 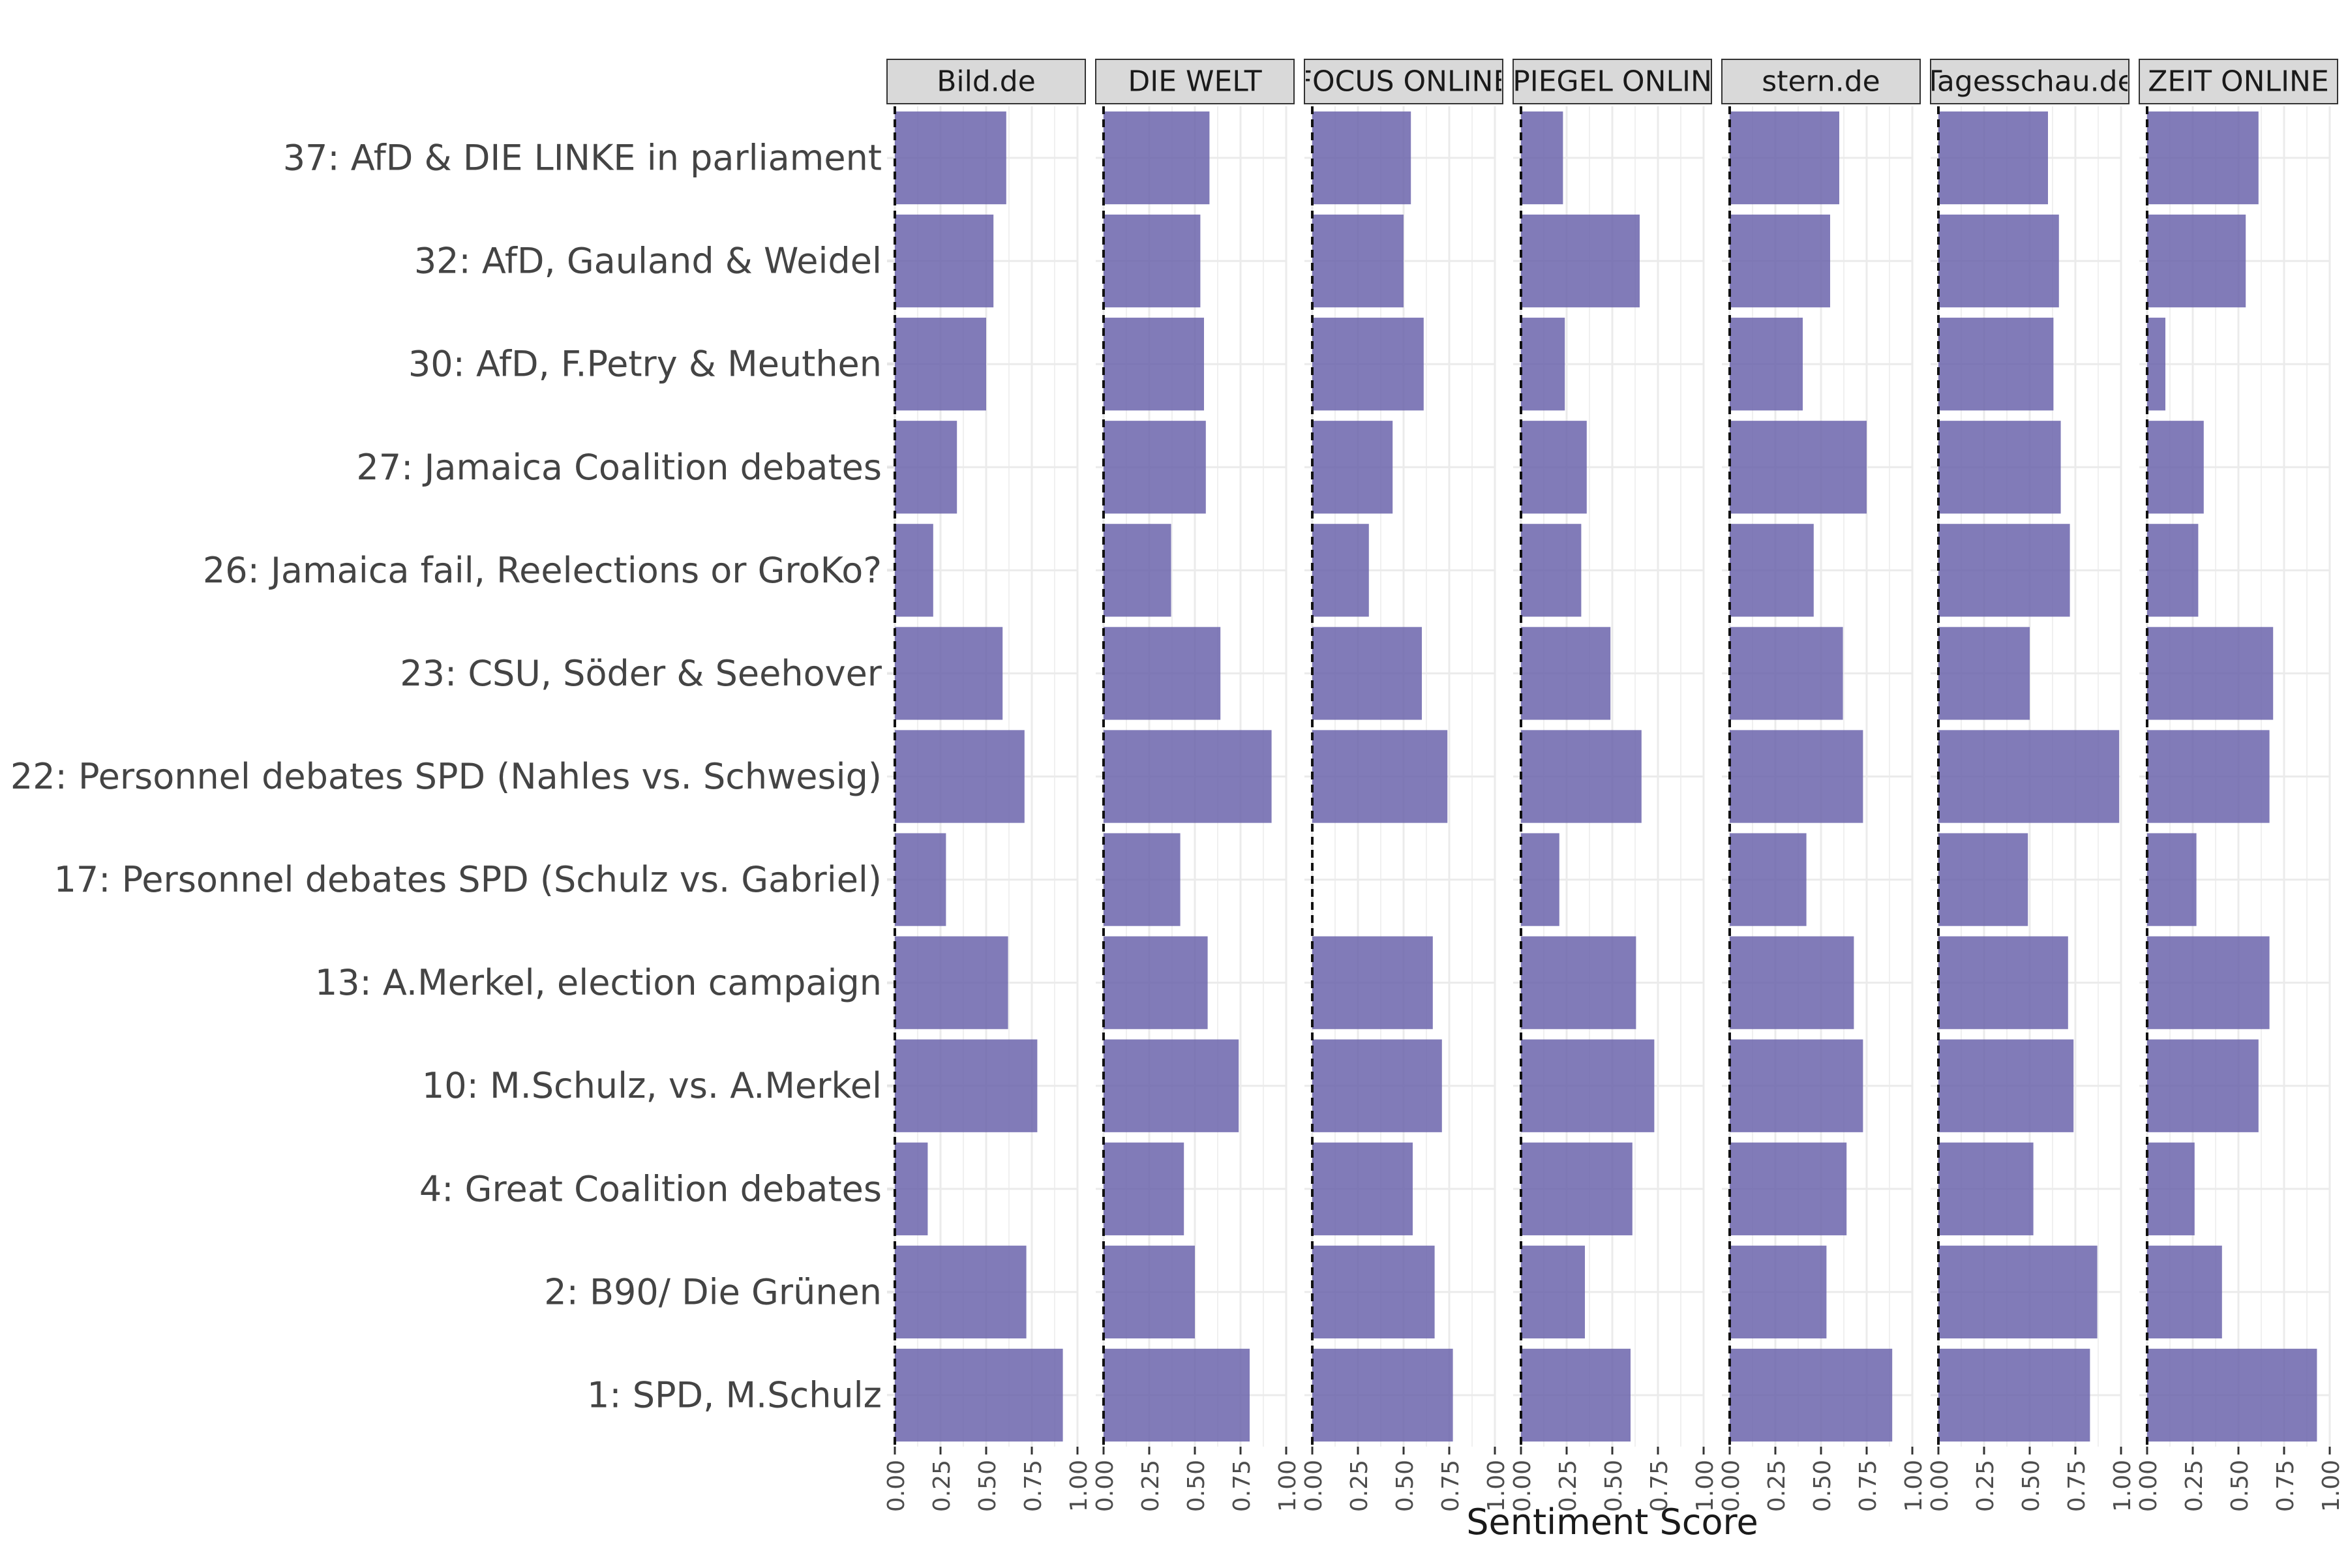 I want to click on category-label: 37: AfD & DIE LINKE in parliament, so click(x=582, y=158).